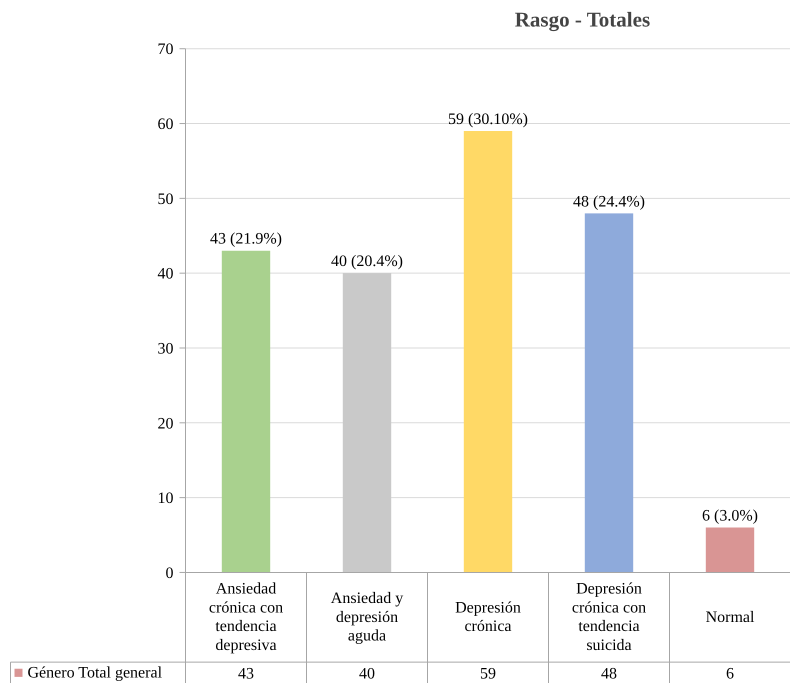  I want to click on y-tick-label: 50, so click(166, 199).